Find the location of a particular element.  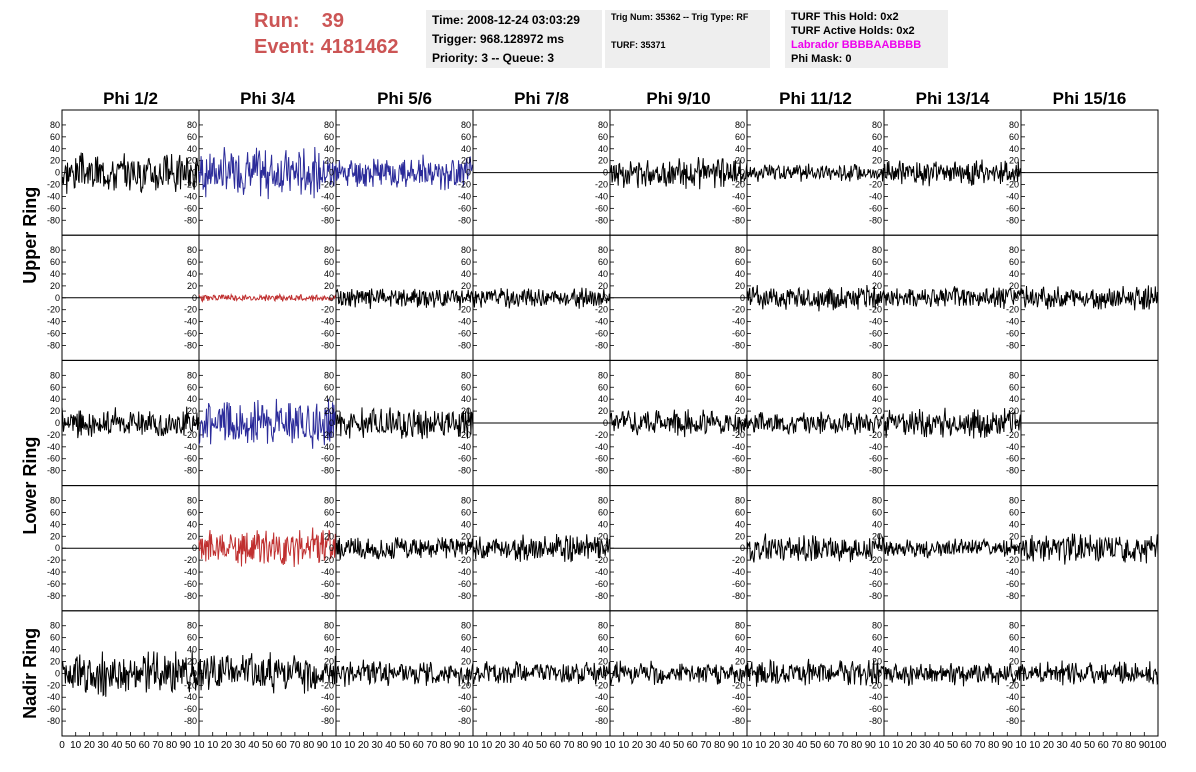

x-tick-label: 20 is located at coordinates (912, 745).